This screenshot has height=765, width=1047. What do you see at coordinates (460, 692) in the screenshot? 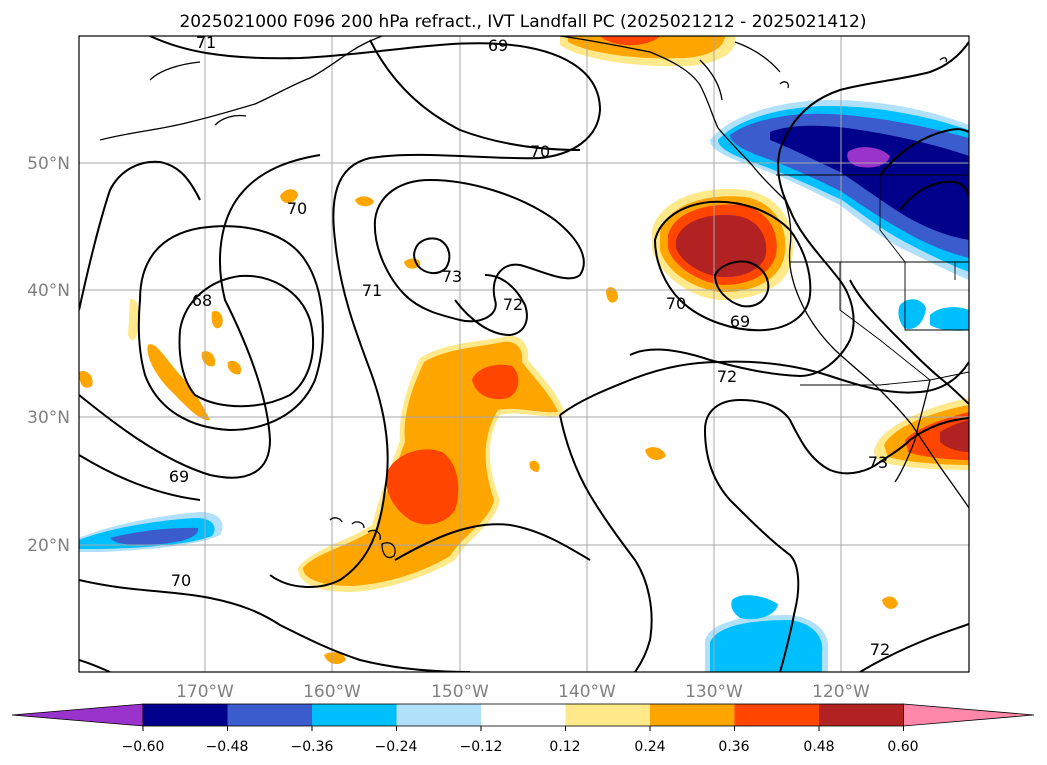
I see `lon-label: 150°W` at bounding box center [460, 692].